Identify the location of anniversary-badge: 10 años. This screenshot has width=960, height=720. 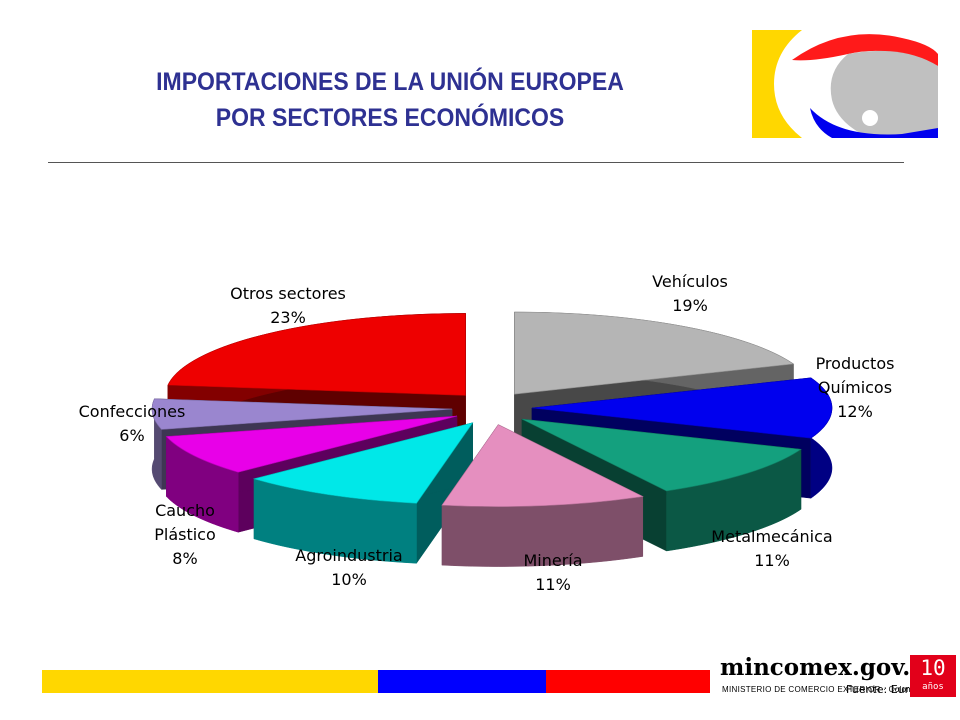
(933, 676).